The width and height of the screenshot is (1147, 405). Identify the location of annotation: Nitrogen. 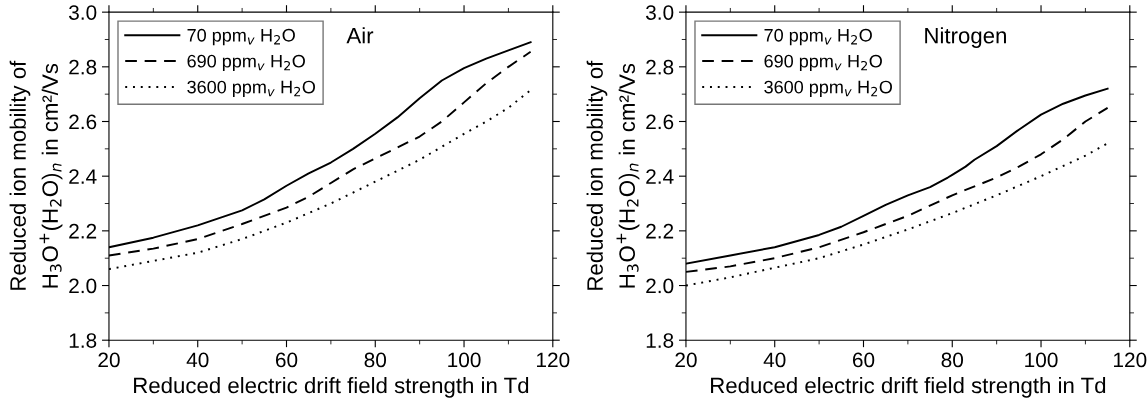
(965, 37).